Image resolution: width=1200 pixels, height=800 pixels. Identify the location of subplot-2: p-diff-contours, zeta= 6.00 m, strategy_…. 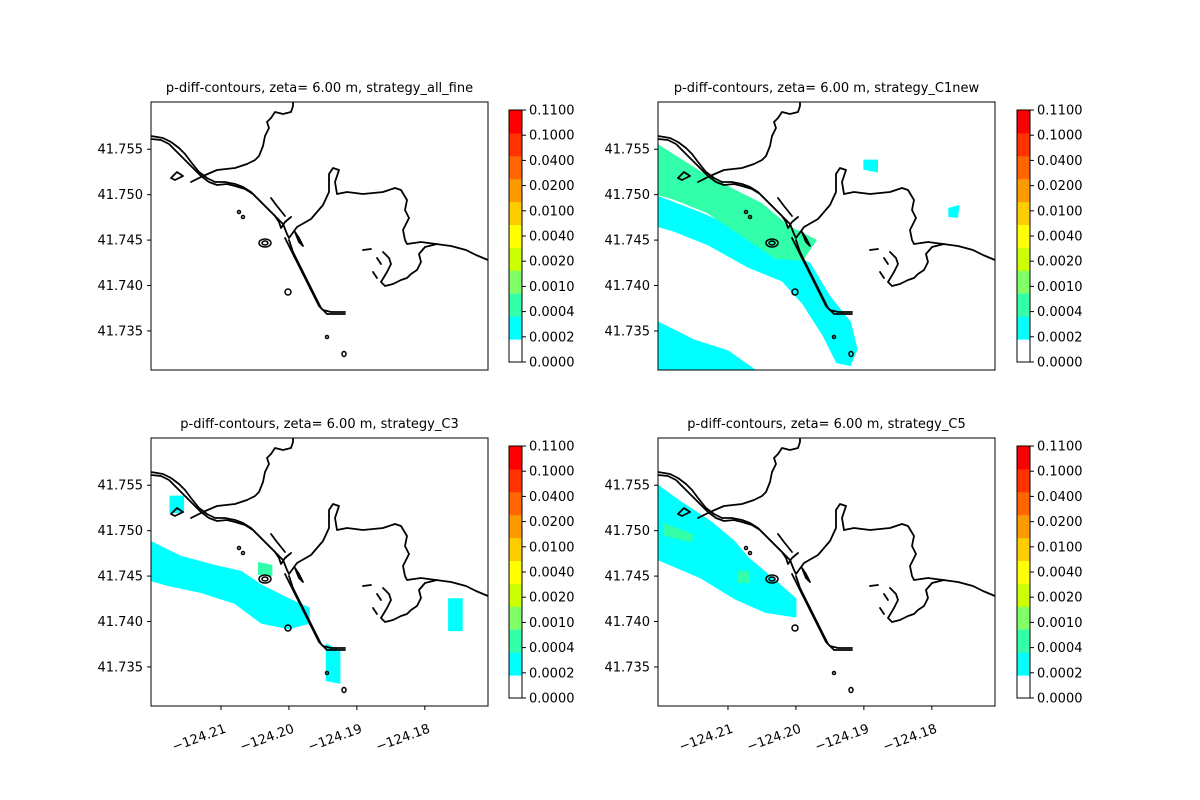
(844, 226).